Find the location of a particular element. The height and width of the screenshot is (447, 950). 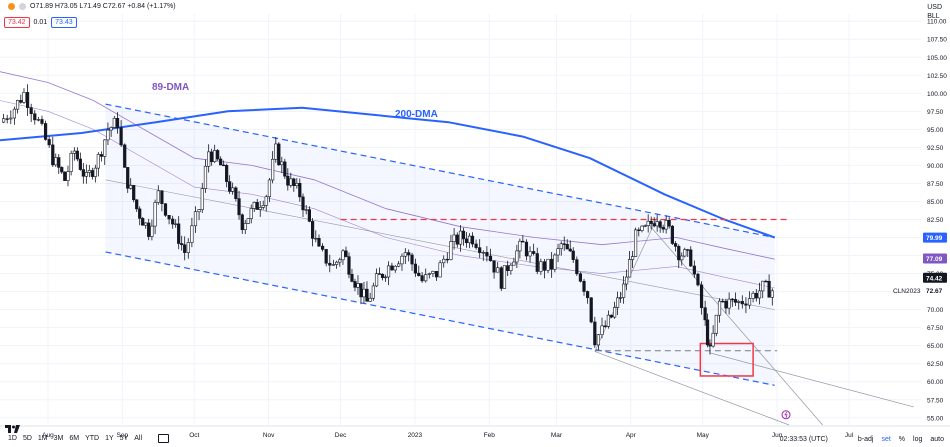

ask-price: 73.43 is located at coordinates (64, 22).